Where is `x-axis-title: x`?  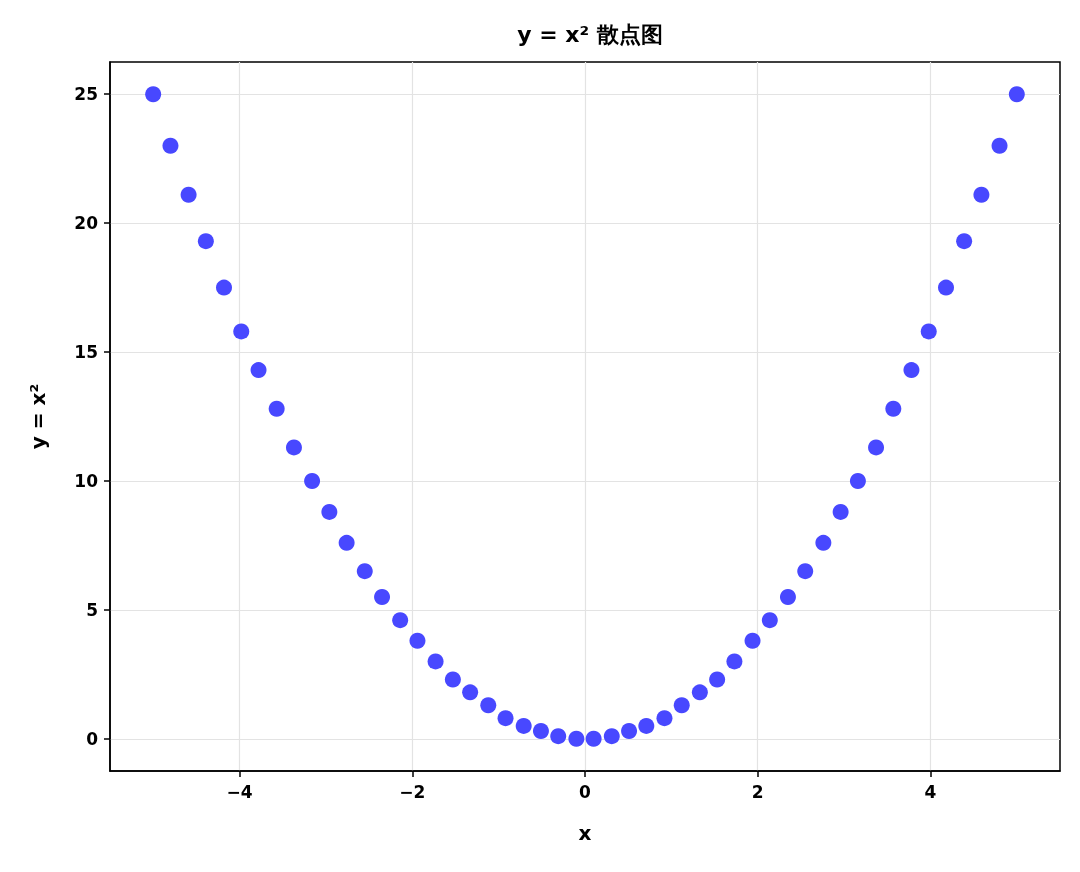
x-axis-title: x is located at coordinates (585, 833).